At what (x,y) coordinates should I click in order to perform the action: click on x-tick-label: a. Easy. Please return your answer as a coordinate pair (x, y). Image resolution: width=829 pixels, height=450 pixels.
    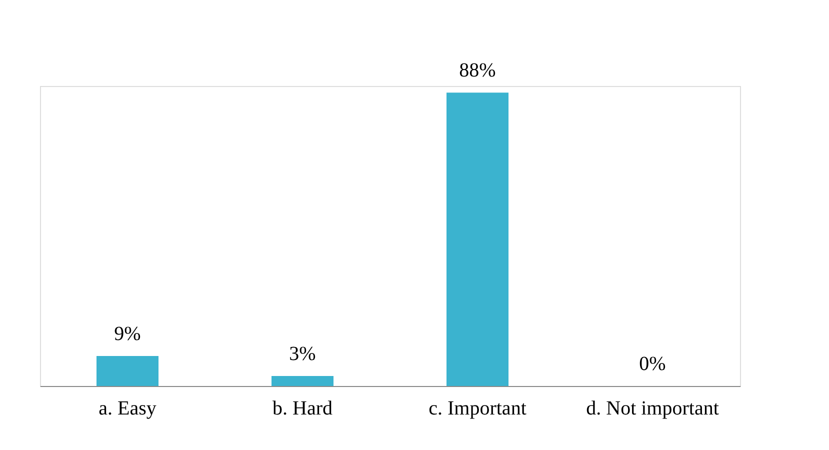
    Looking at the image, I should click on (127, 409).